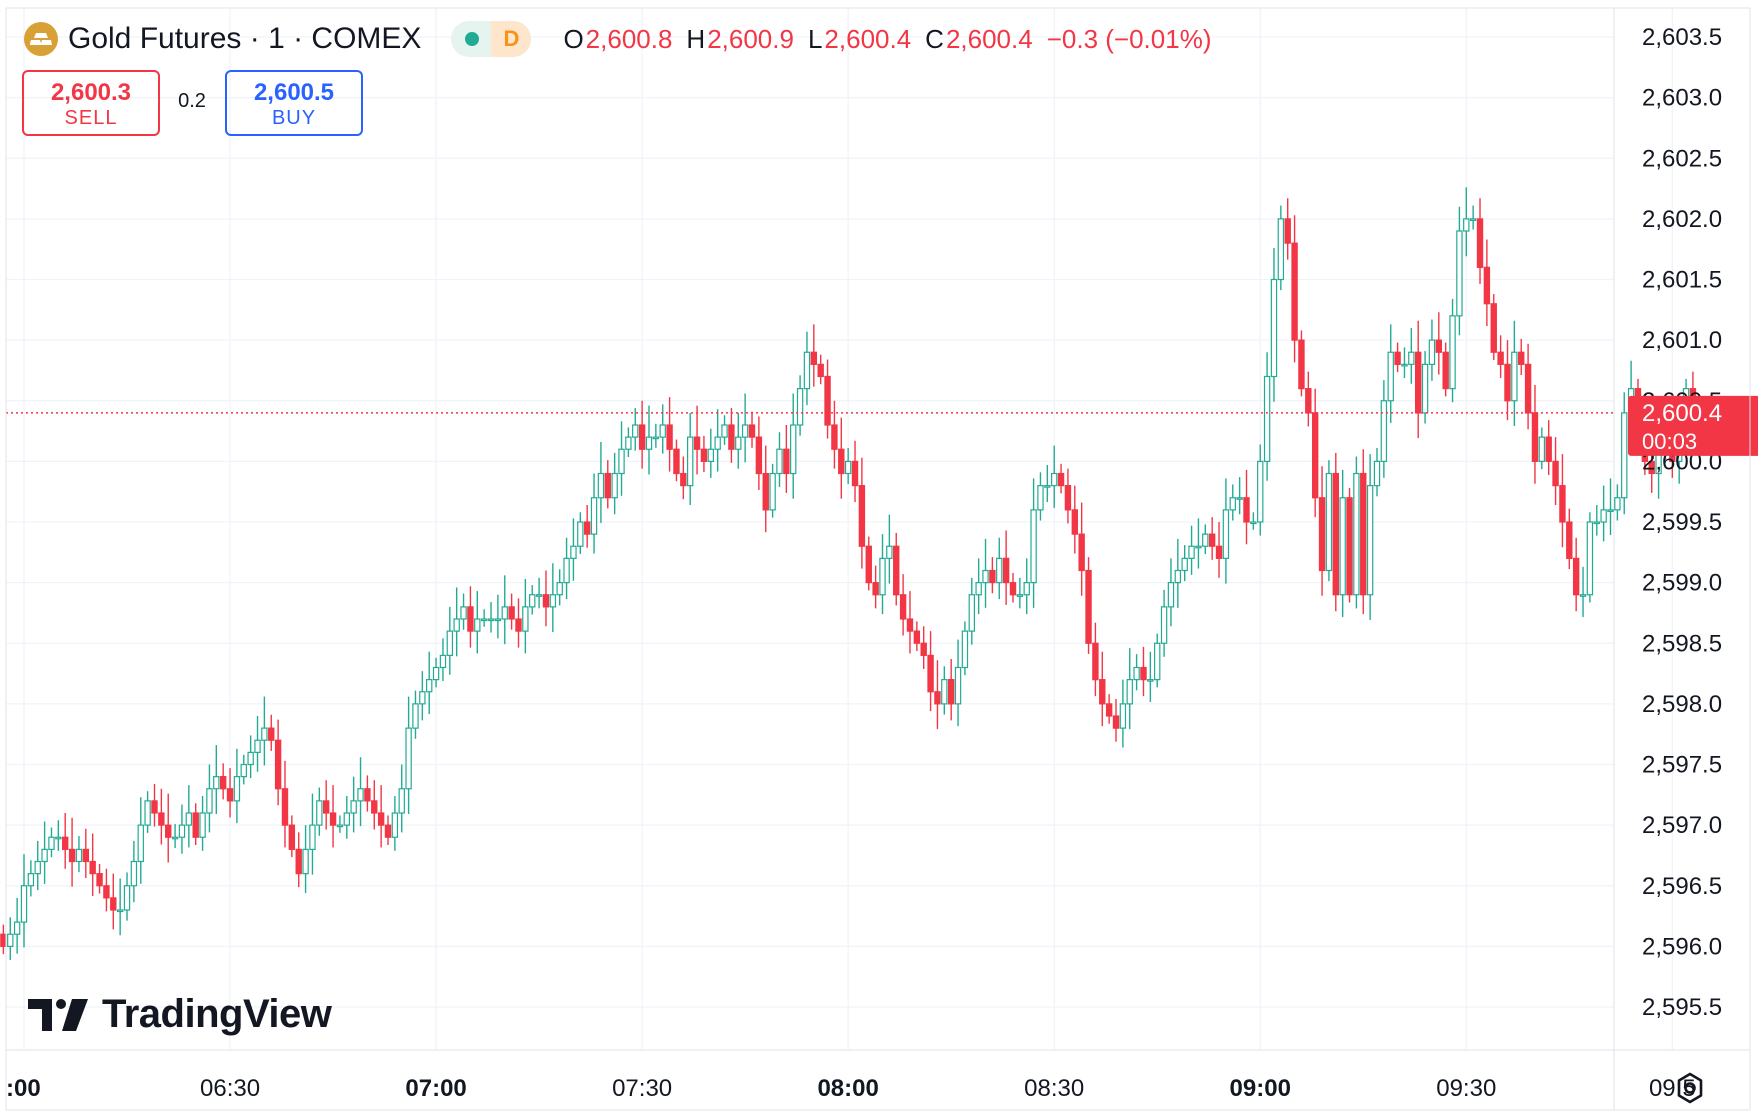 The width and height of the screenshot is (1758, 1118). Describe the element at coordinates (1690, 1088) in the screenshot. I see `settings-gear-icon` at that location.